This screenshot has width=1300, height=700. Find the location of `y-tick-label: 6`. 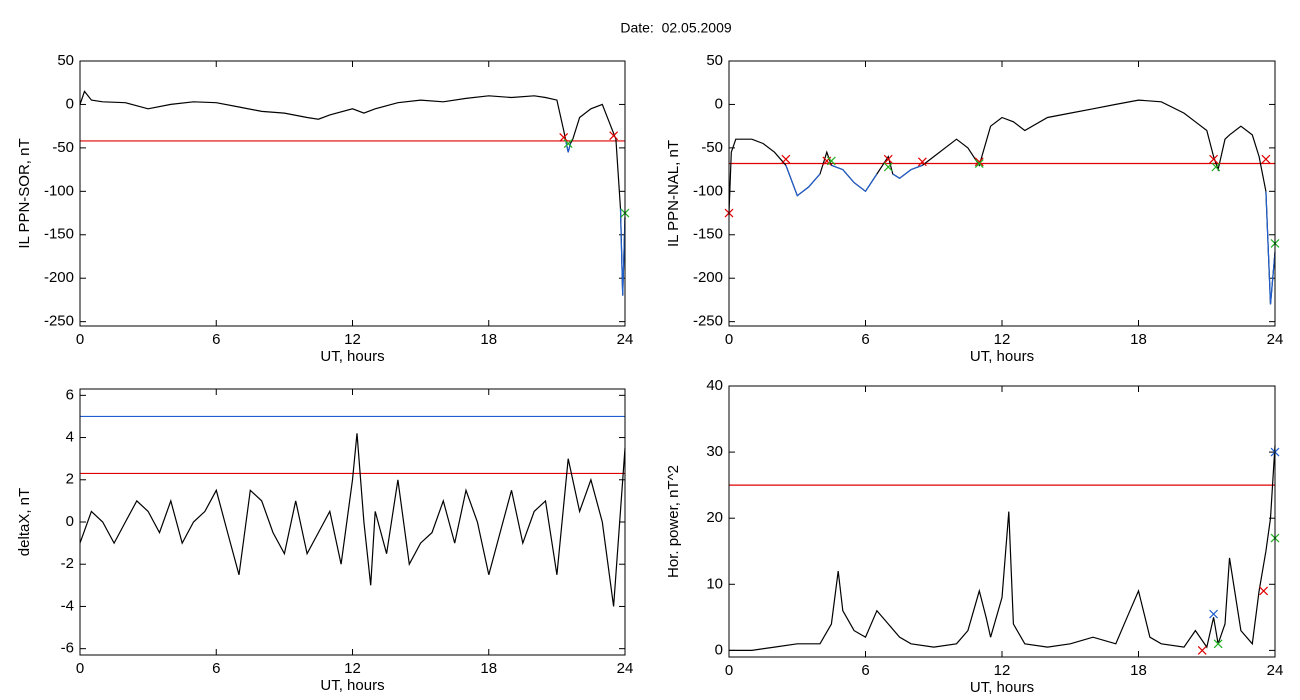

y-tick-label: 6 is located at coordinates (70, 394).